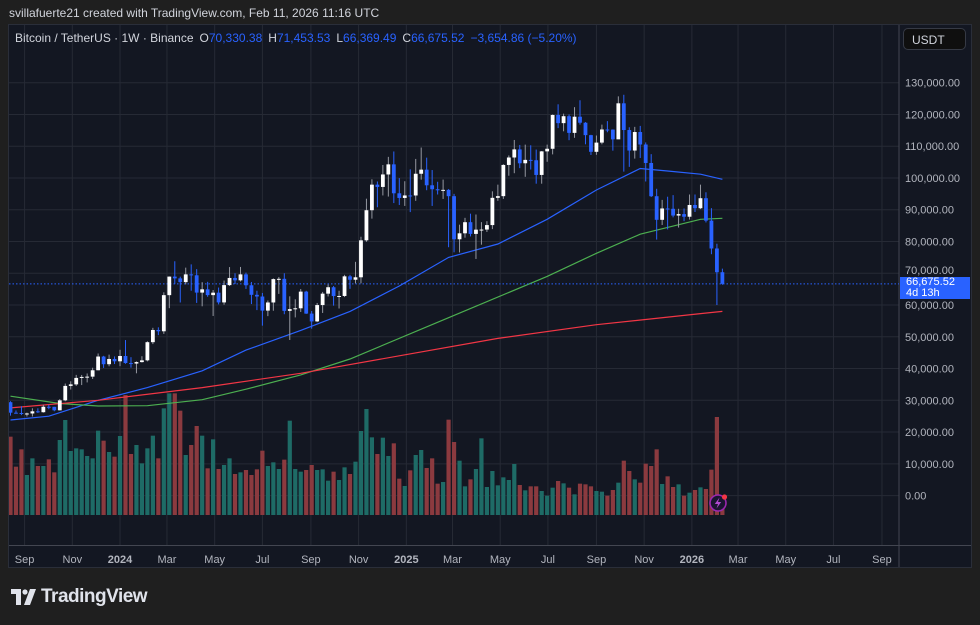 The width and height of the screenshot is (980, 625). I want to click on change-value: −3,654.86 (−5.20%), so click(523, 38).